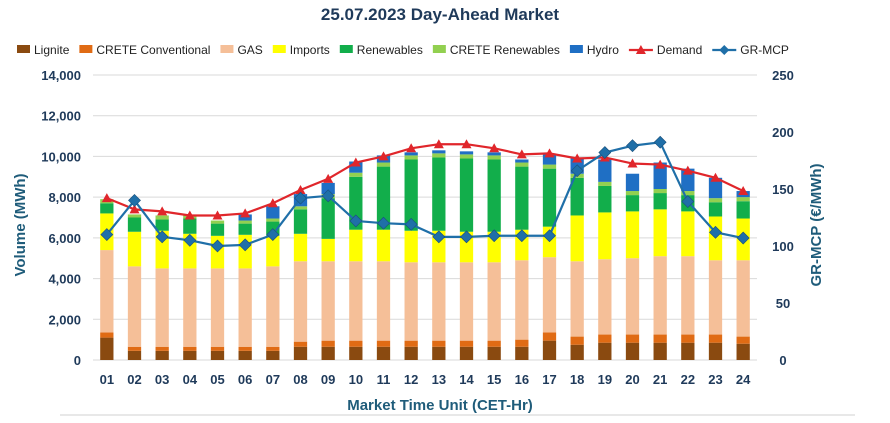 The height and width of the screenshot is (423, 890). Describe the element at coordinates (300, 379) in the screenshot. I see `x-tick-label: 08` at that location.